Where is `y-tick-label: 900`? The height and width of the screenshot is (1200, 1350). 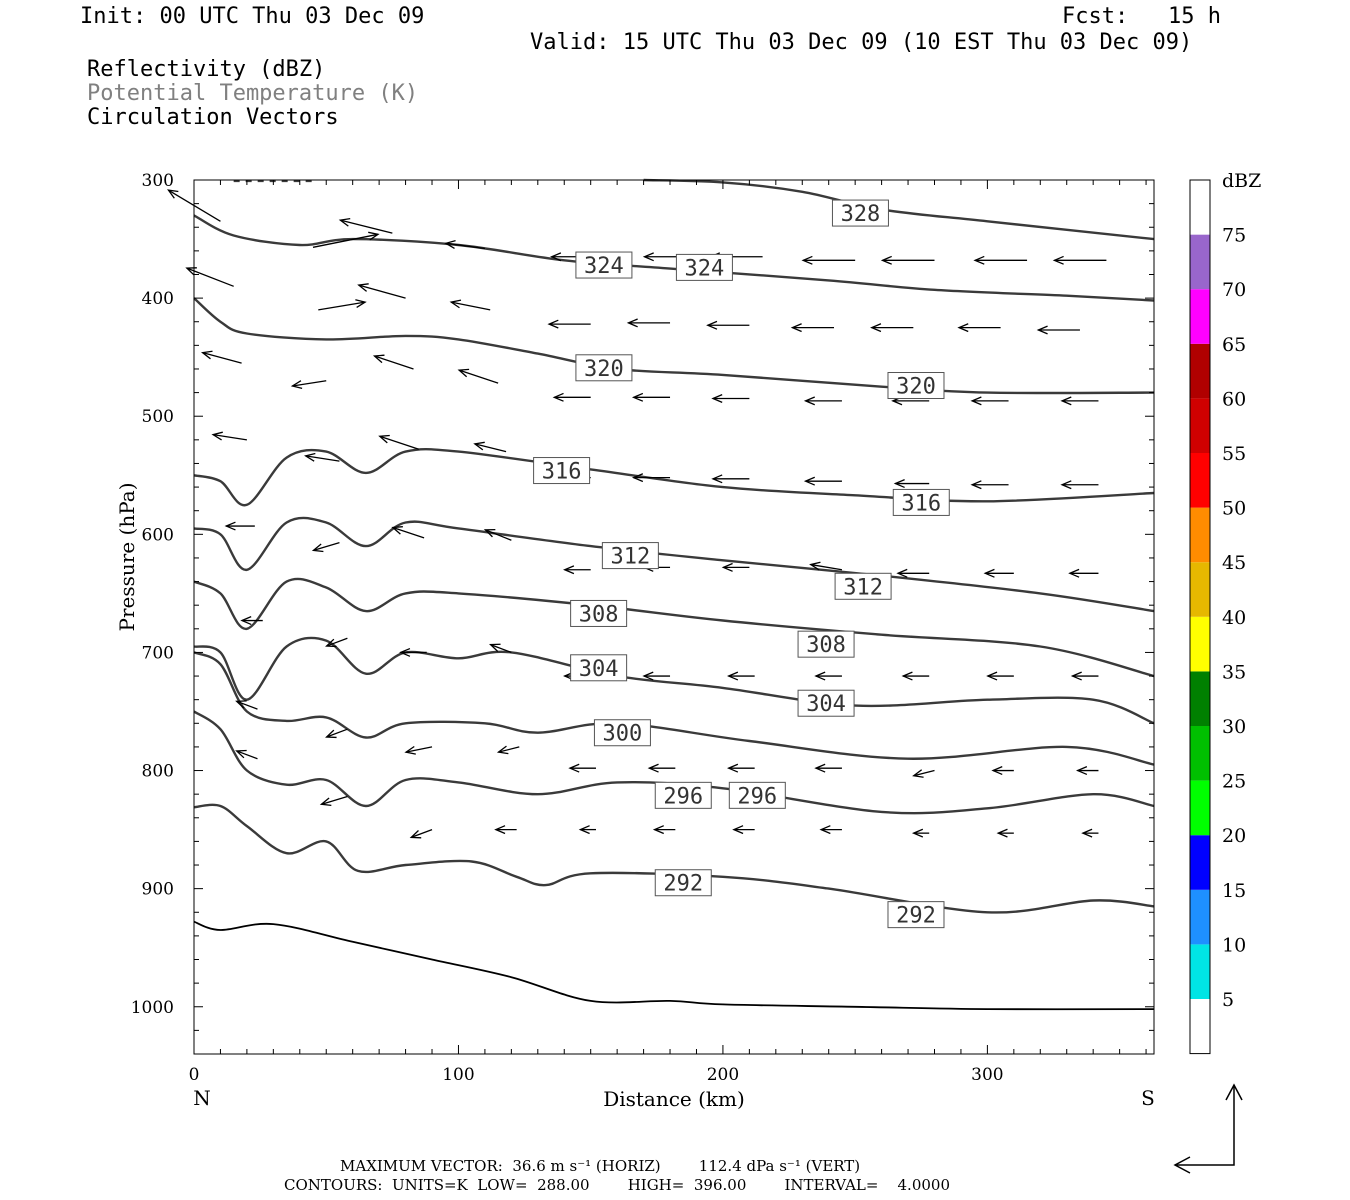
y-tick-label: 900 is located at coordinates (158, 890).